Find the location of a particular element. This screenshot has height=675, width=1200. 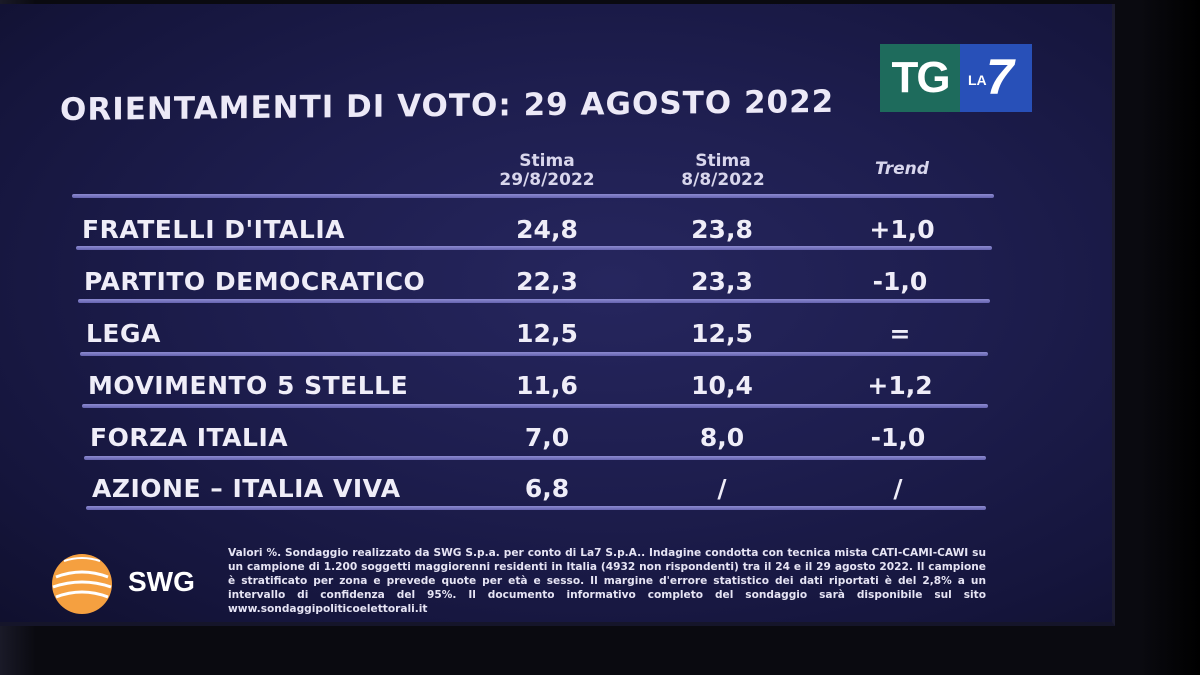

column-header-current: Stima 29/8/2022 is located at coordinates (547, 171).